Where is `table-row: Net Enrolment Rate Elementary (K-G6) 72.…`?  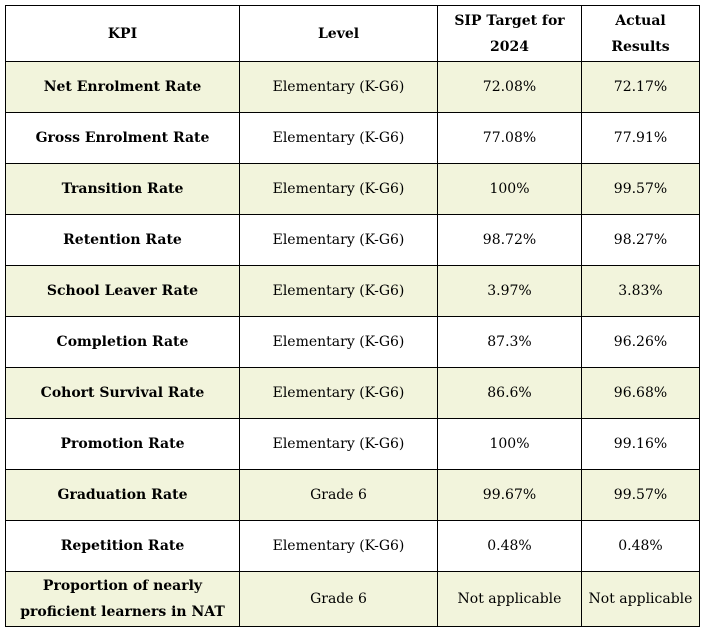
table-row: Net Enrolment Rate Elementary (K-G6) 72.… is located at coordinates (352, 87).